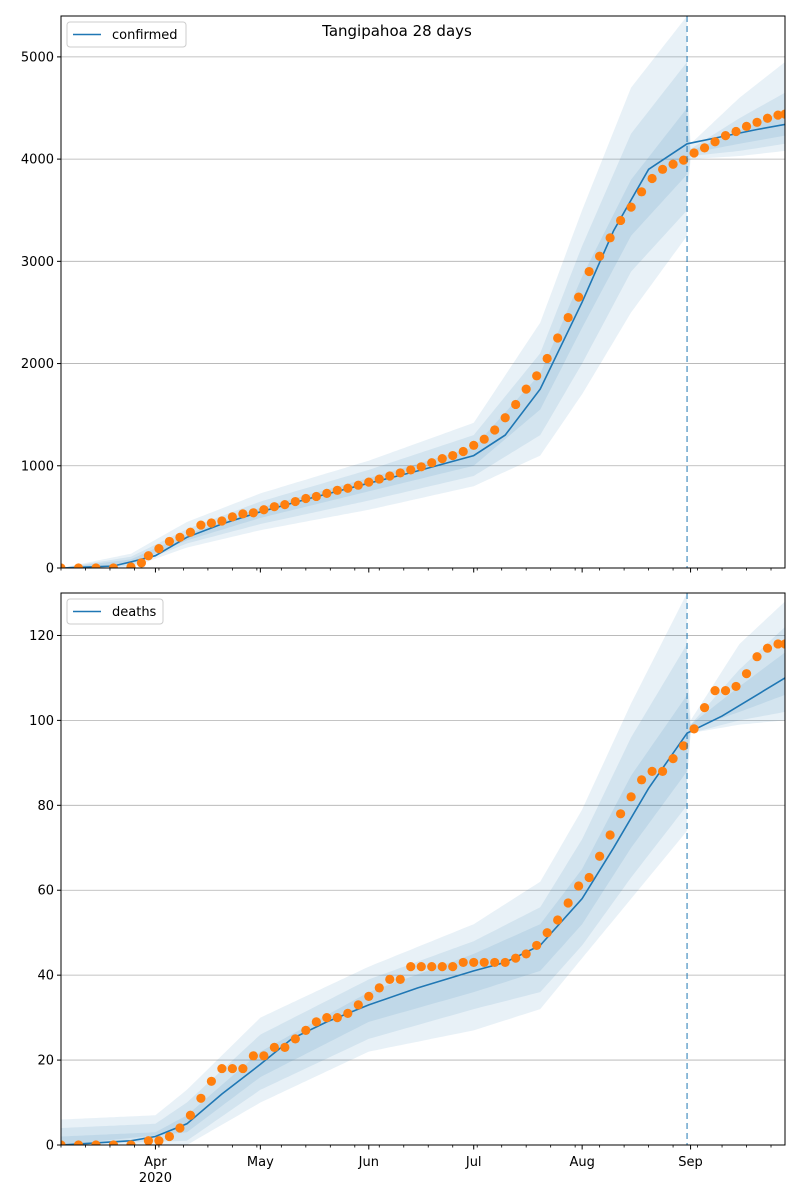 The image size is (800, 1200). What do you see at coordinates (41, 636) in the screenshot?
I see `y-tick-label: 120` at bounding box center [41, 636].